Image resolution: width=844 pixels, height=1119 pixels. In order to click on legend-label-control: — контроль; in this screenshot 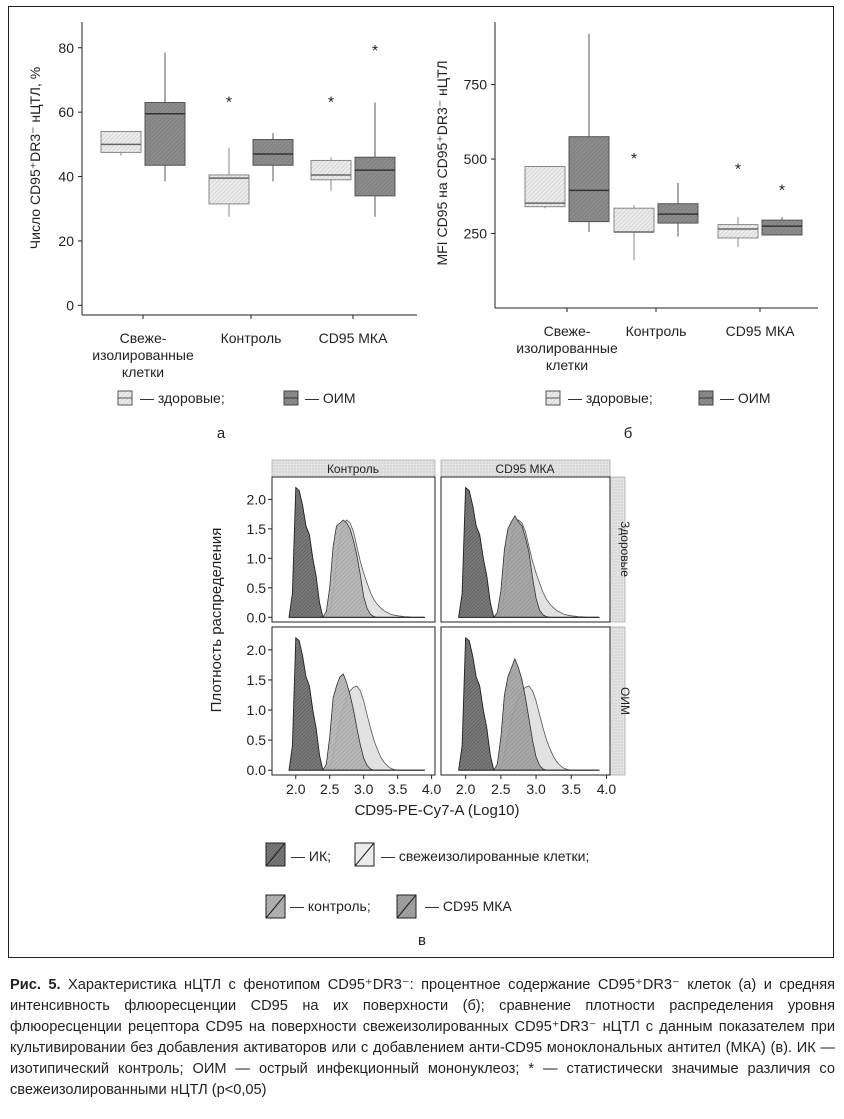, I will do `click(330, 906)`.